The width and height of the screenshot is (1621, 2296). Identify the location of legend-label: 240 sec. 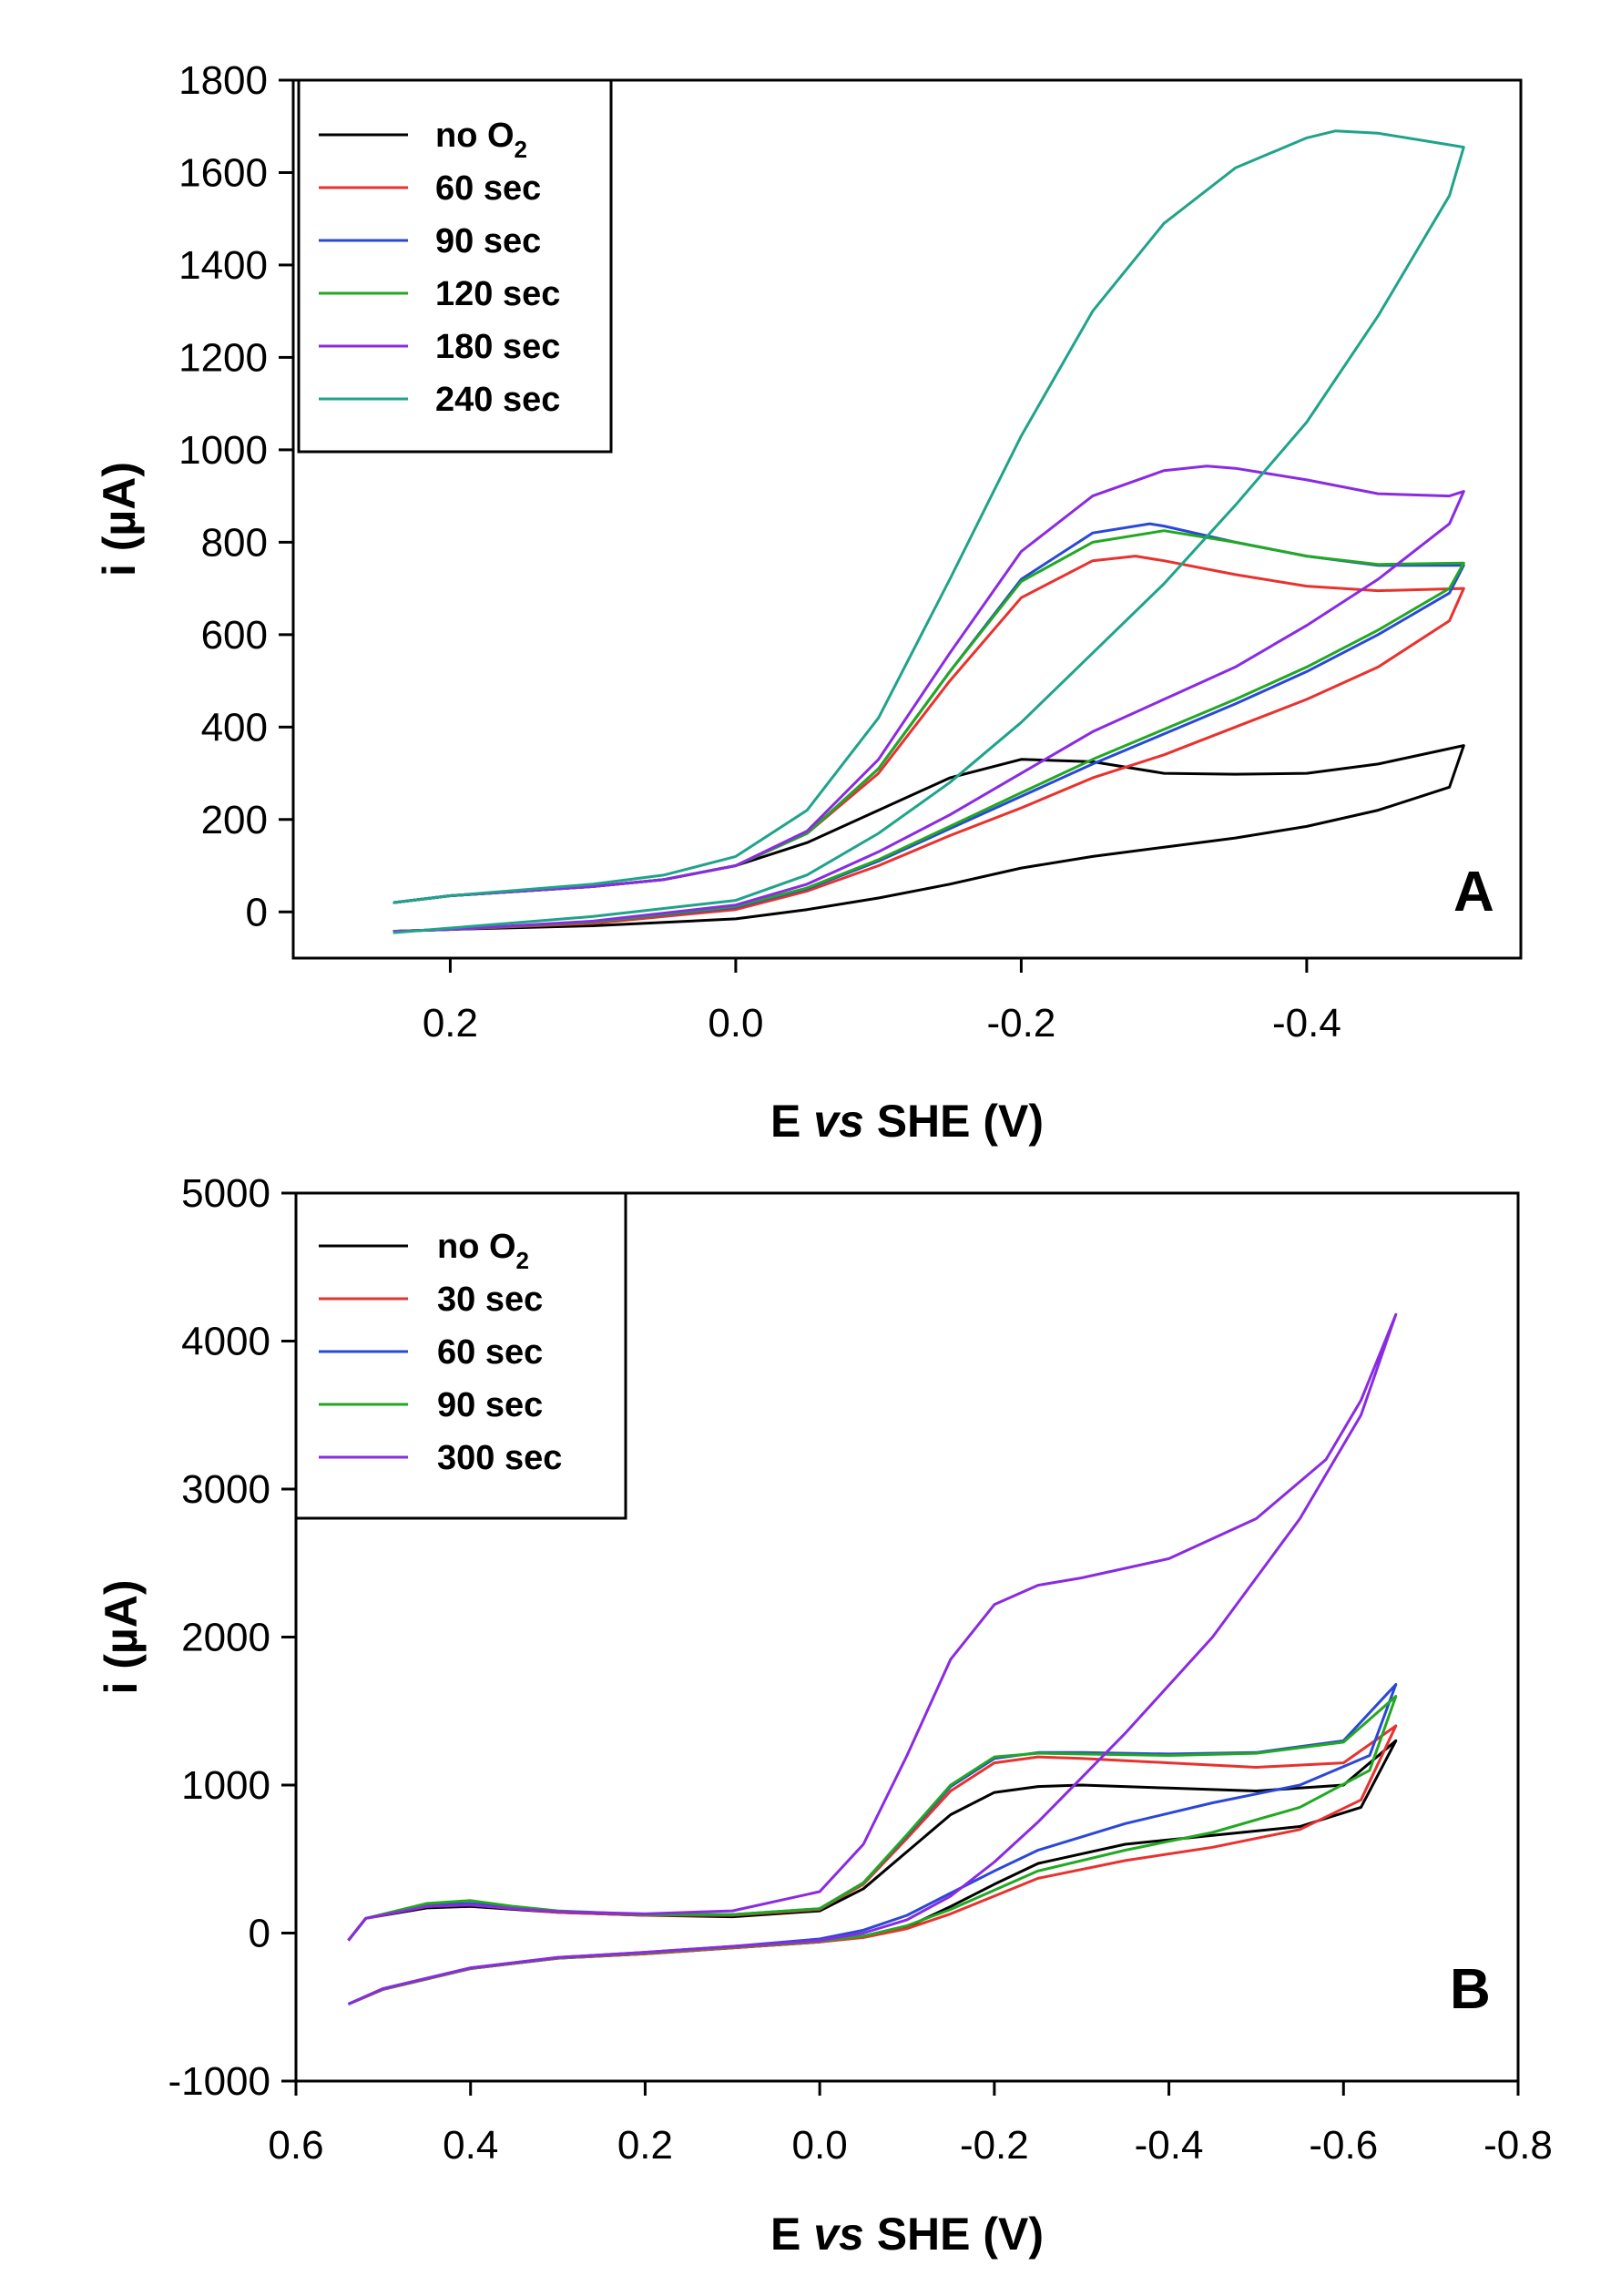
(497, 400).